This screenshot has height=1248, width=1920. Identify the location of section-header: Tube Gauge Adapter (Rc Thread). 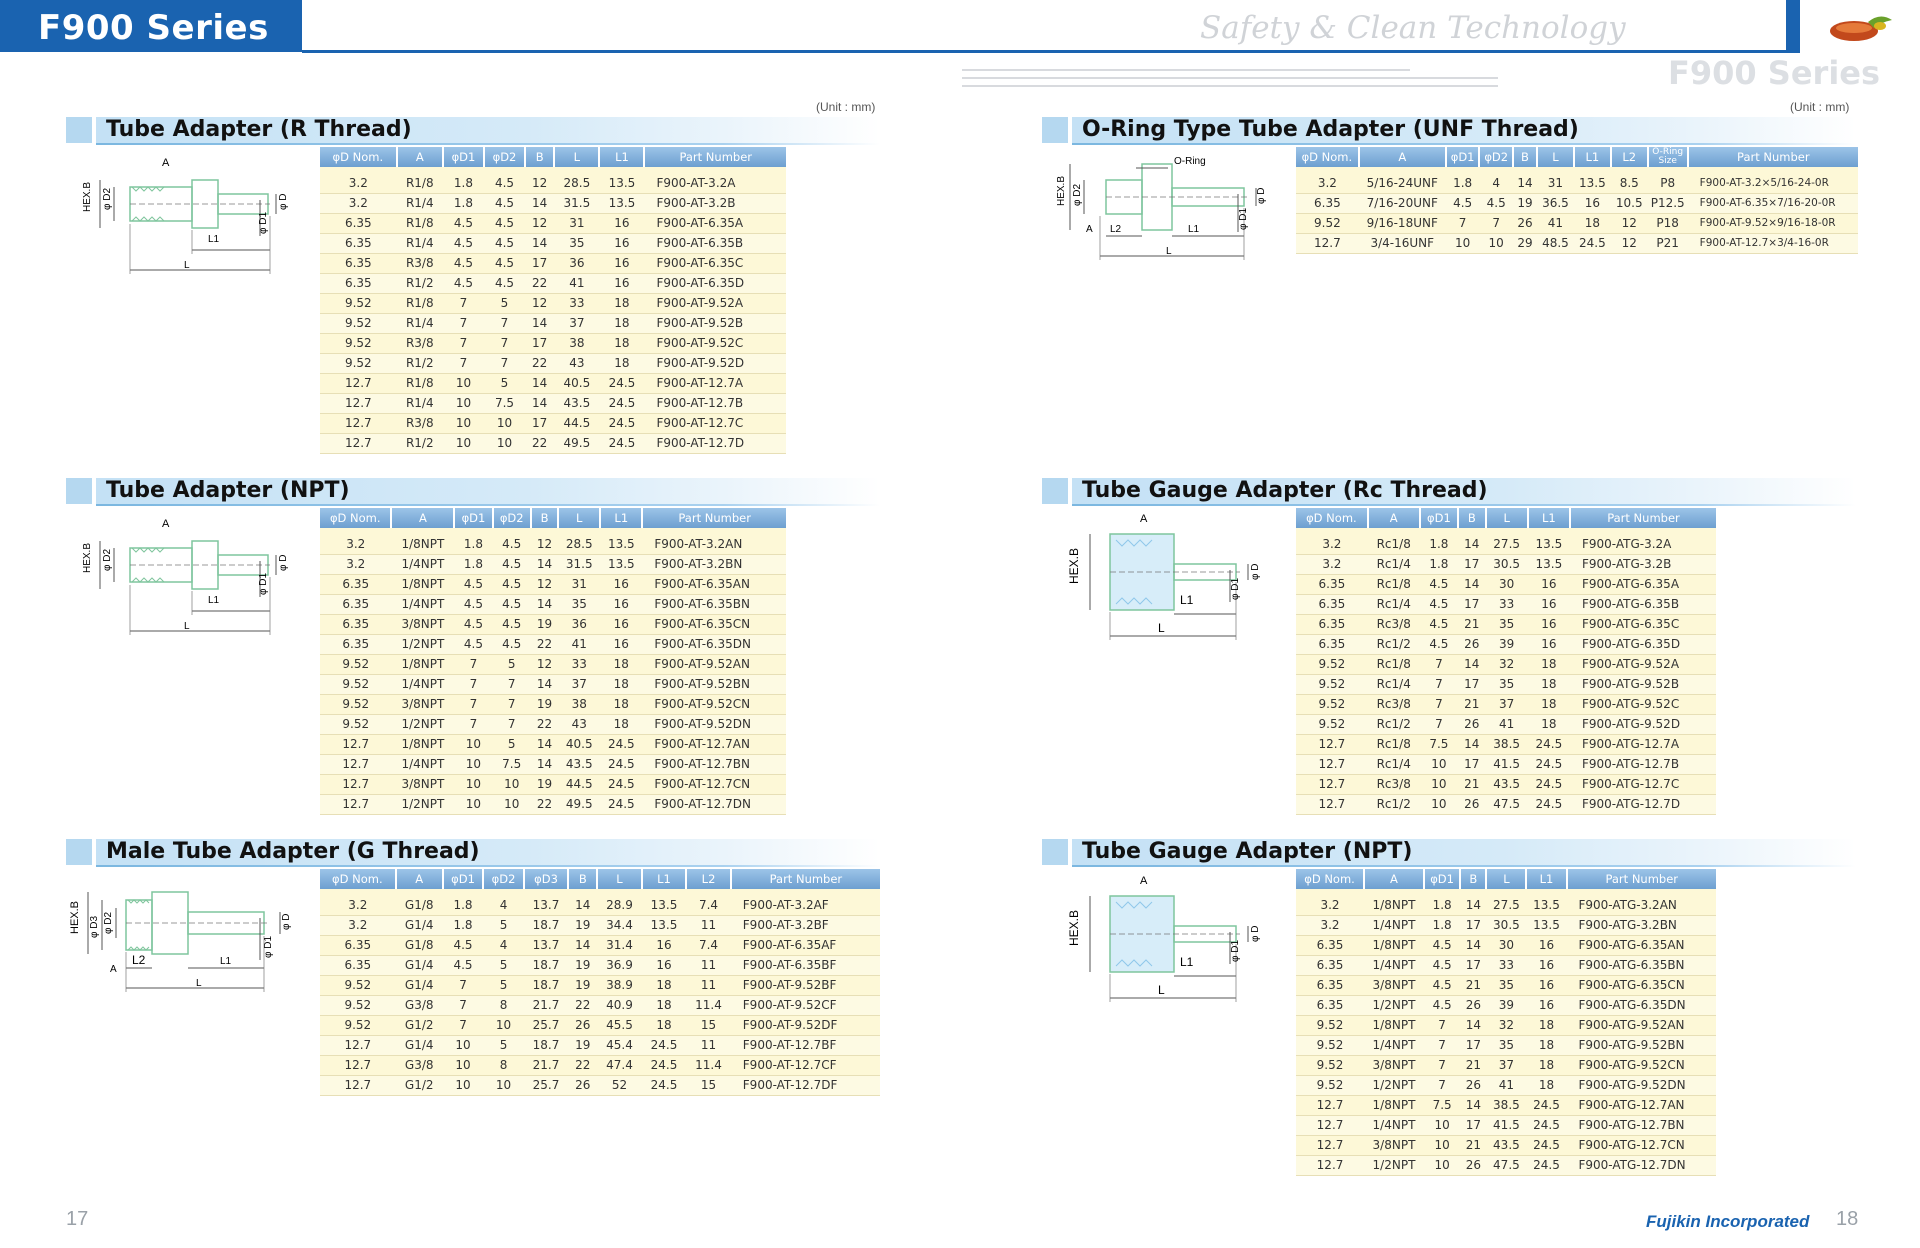
(1449, 491).